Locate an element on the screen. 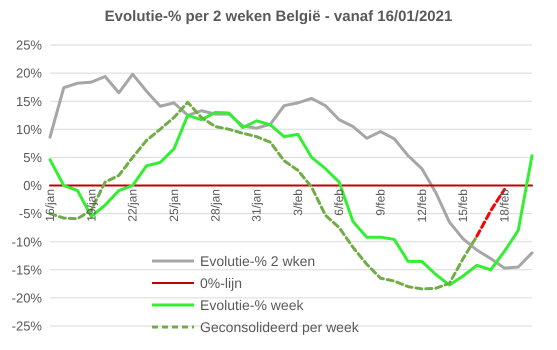  y-tick-label: 0% is located at coordinates (32, 186).